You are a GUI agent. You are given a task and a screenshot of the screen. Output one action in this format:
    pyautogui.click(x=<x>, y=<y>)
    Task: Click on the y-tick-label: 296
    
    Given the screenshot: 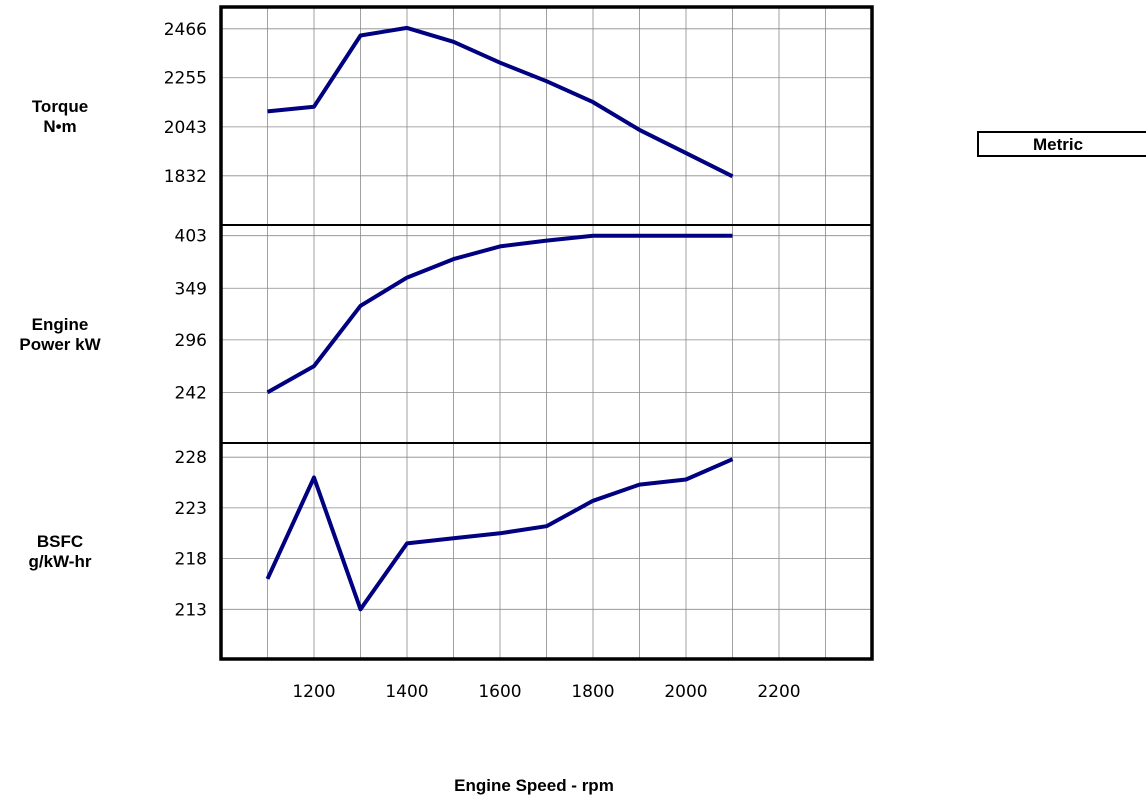 What is the action you would take?
    pyautogui.click(x=191, y=341)
    